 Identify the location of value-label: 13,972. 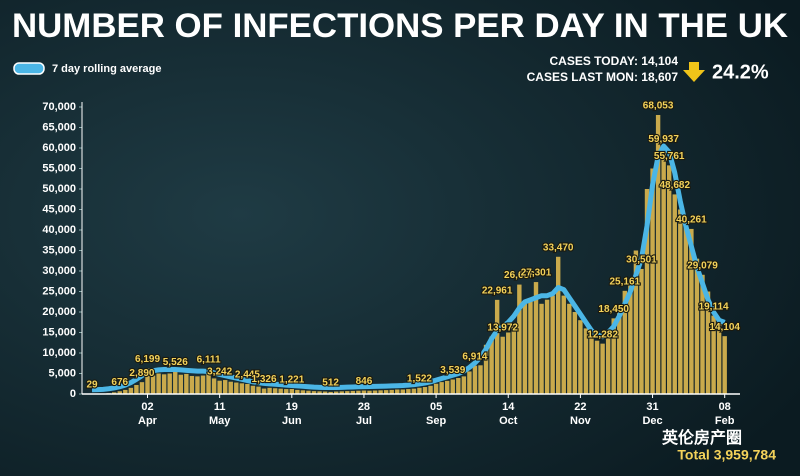
(502, 327).